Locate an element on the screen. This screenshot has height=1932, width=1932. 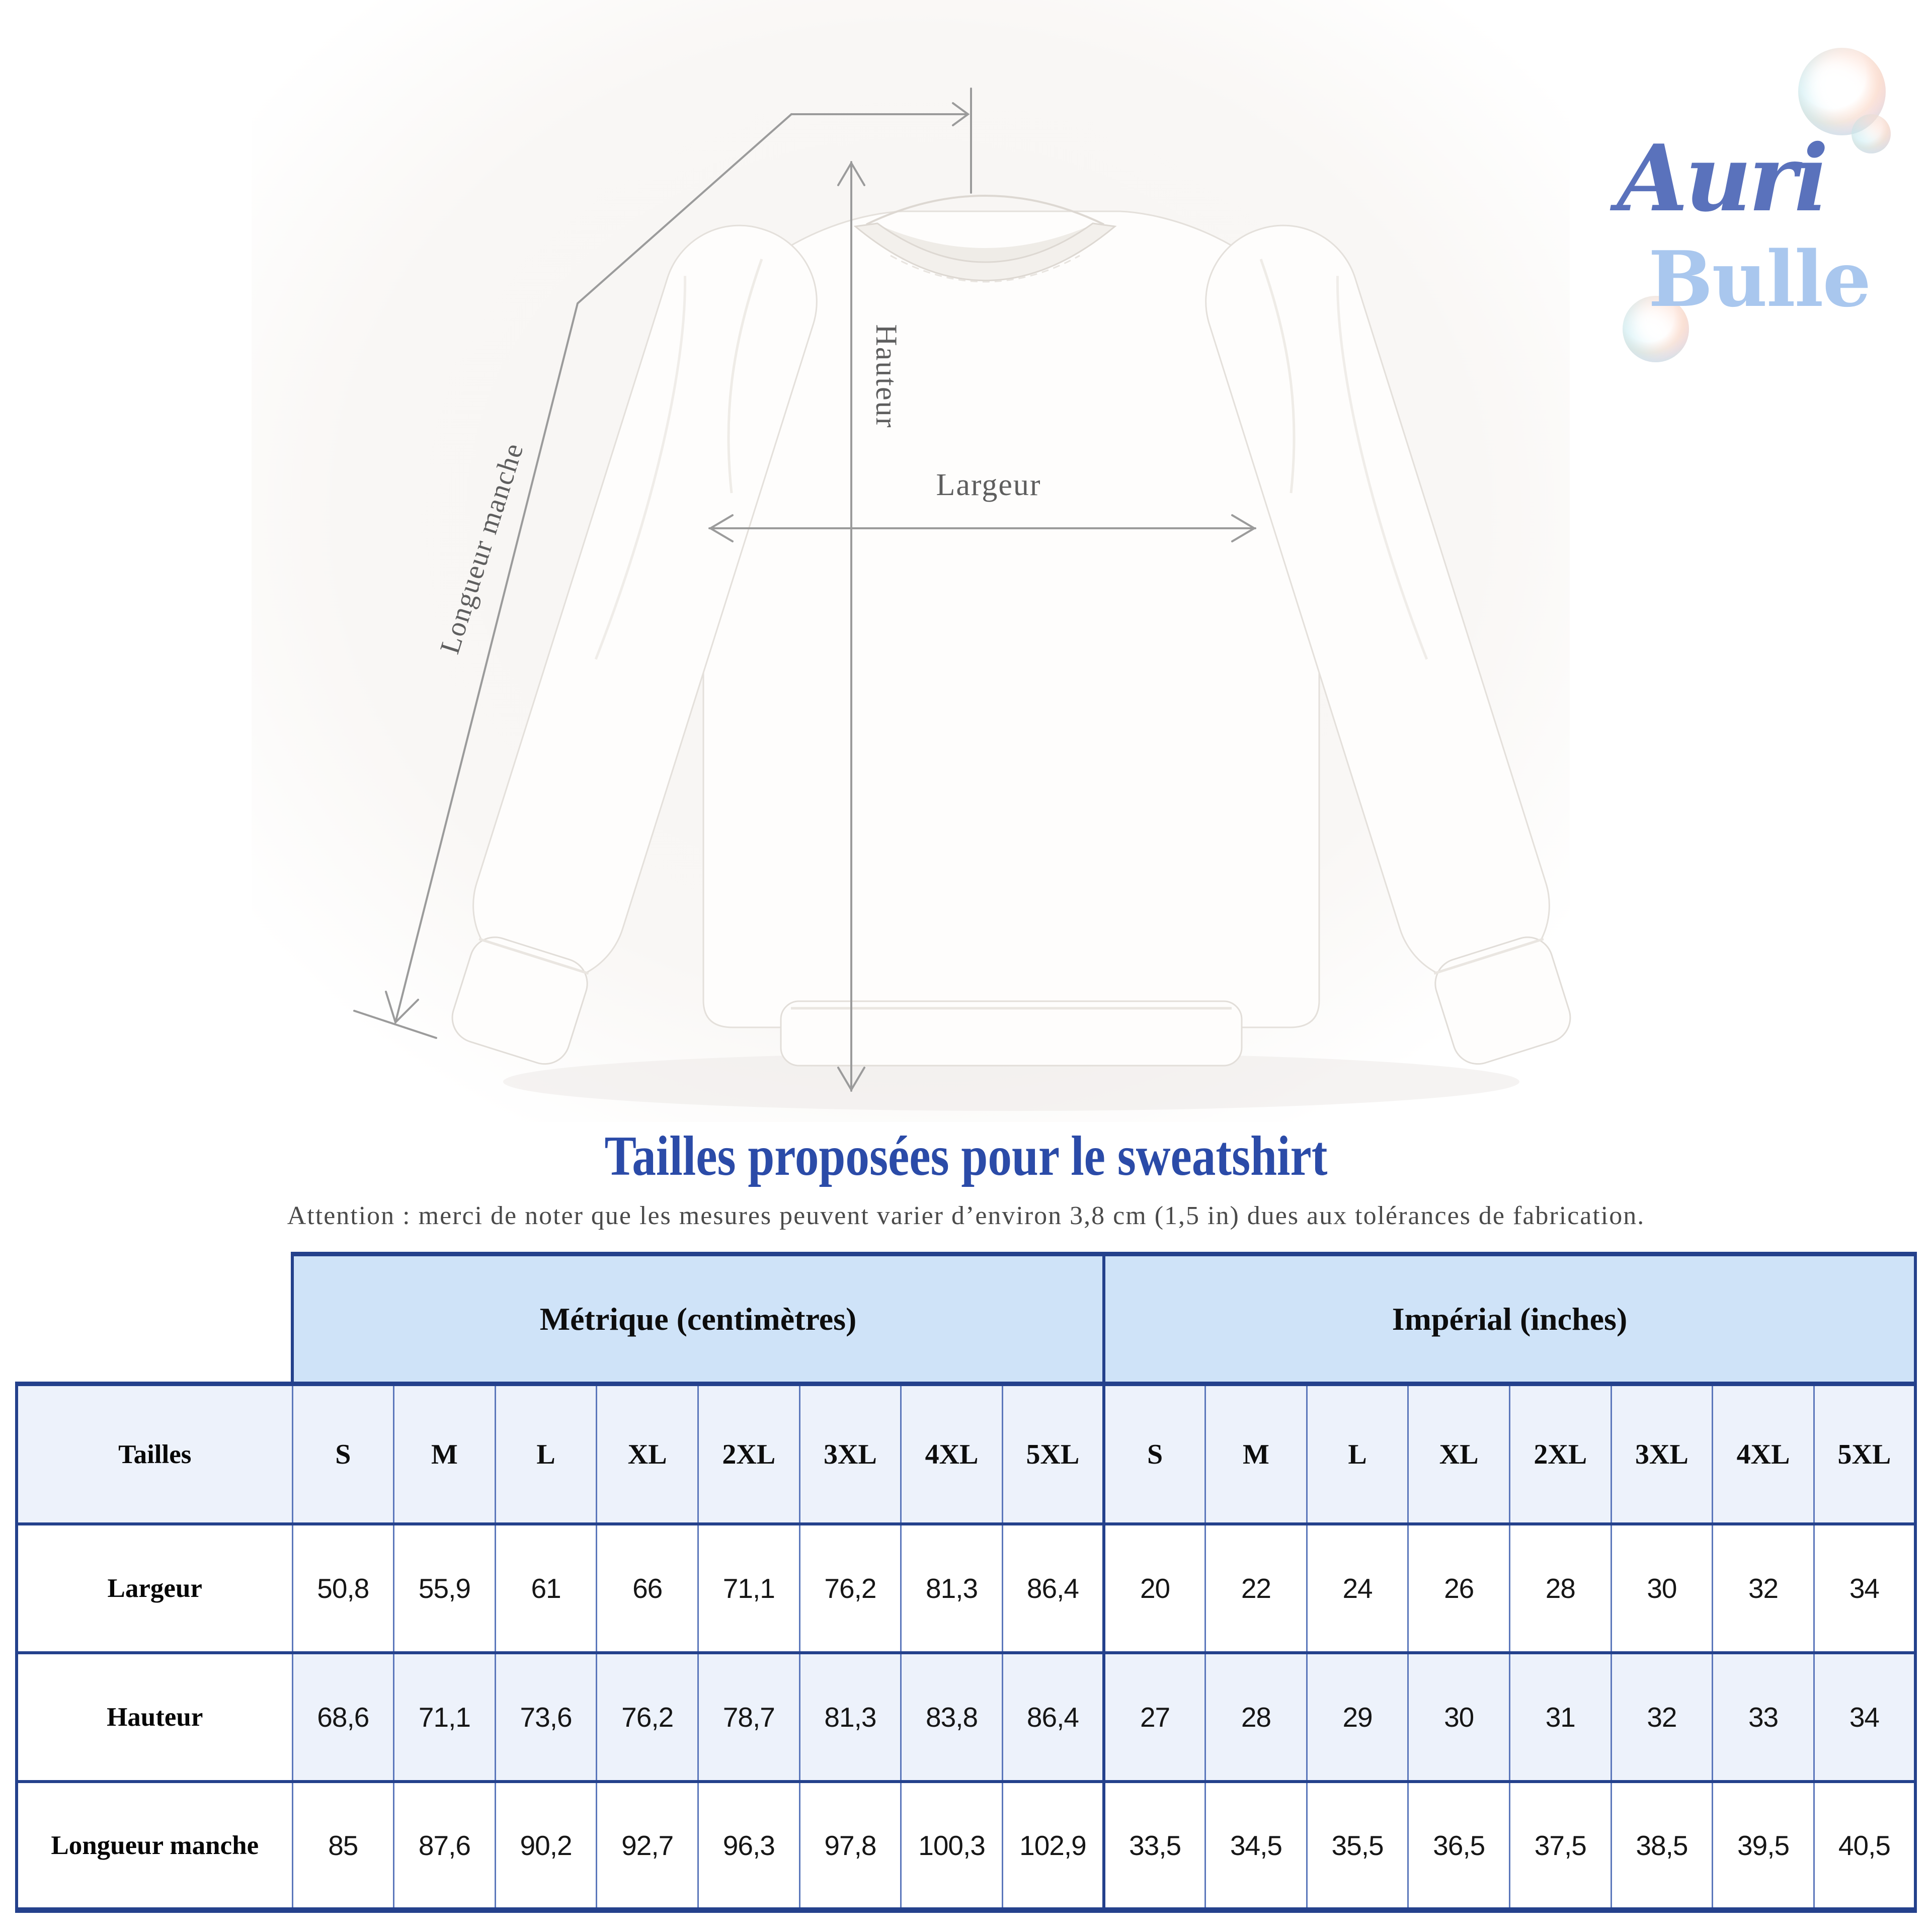
corner-empty-cell is located at coordinates (154, 1319).